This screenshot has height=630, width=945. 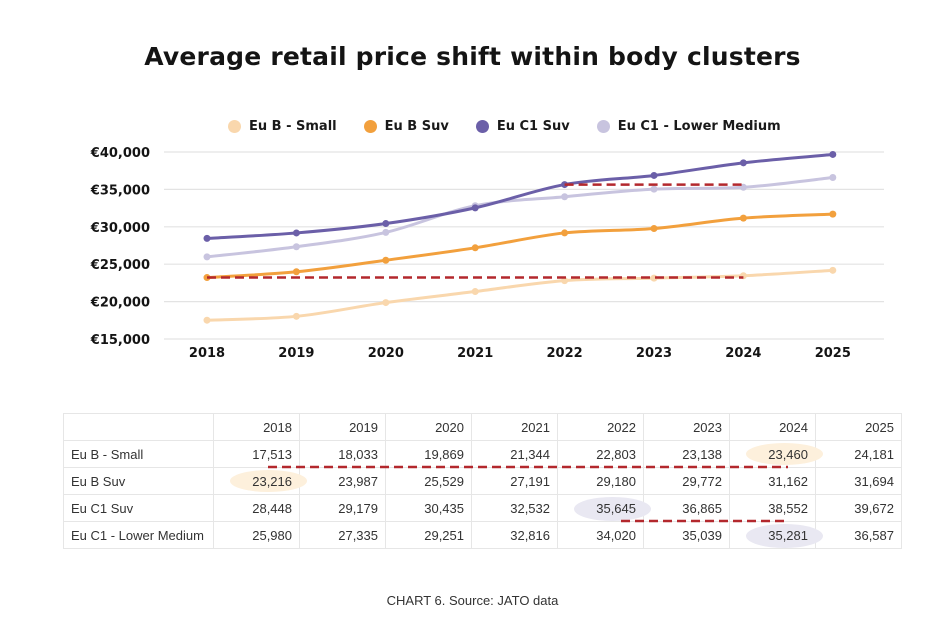 What do you see at coordinates (616, 508) in the screenshot?
I see `cell-value: 35,645` at bounding box center [616, 508].